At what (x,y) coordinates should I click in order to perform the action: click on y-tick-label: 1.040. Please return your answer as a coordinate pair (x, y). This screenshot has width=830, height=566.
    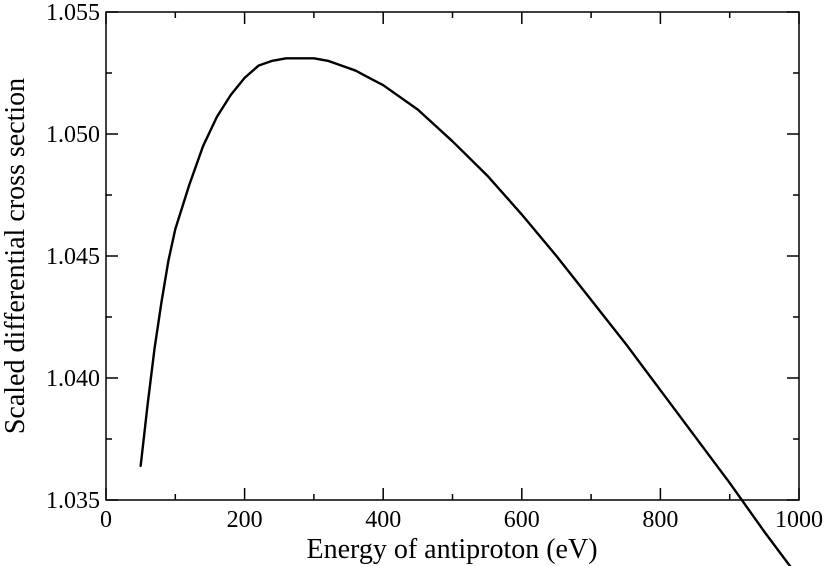
    Looking at the image, I should click on (73, 379).